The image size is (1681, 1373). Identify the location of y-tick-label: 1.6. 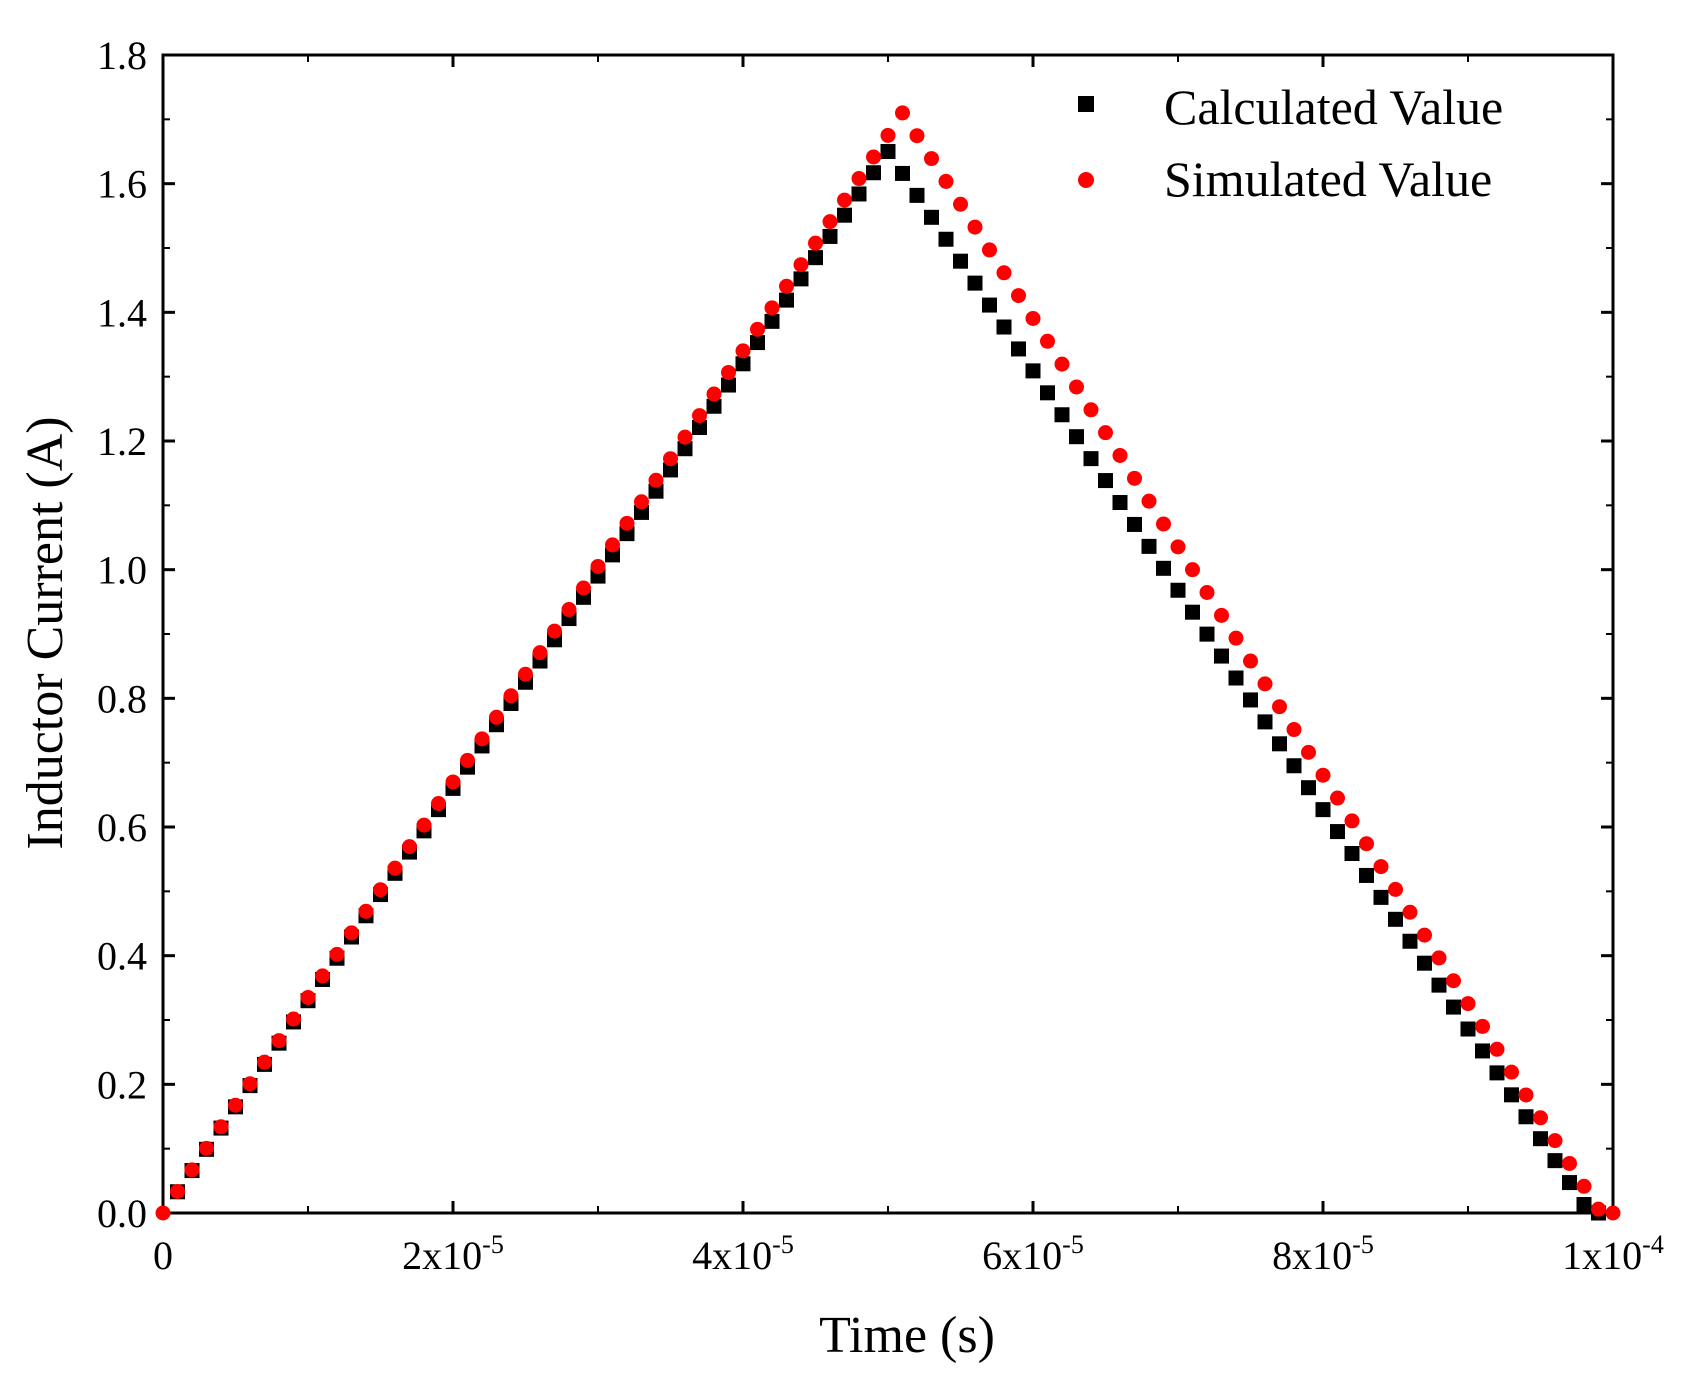
(122, 184).